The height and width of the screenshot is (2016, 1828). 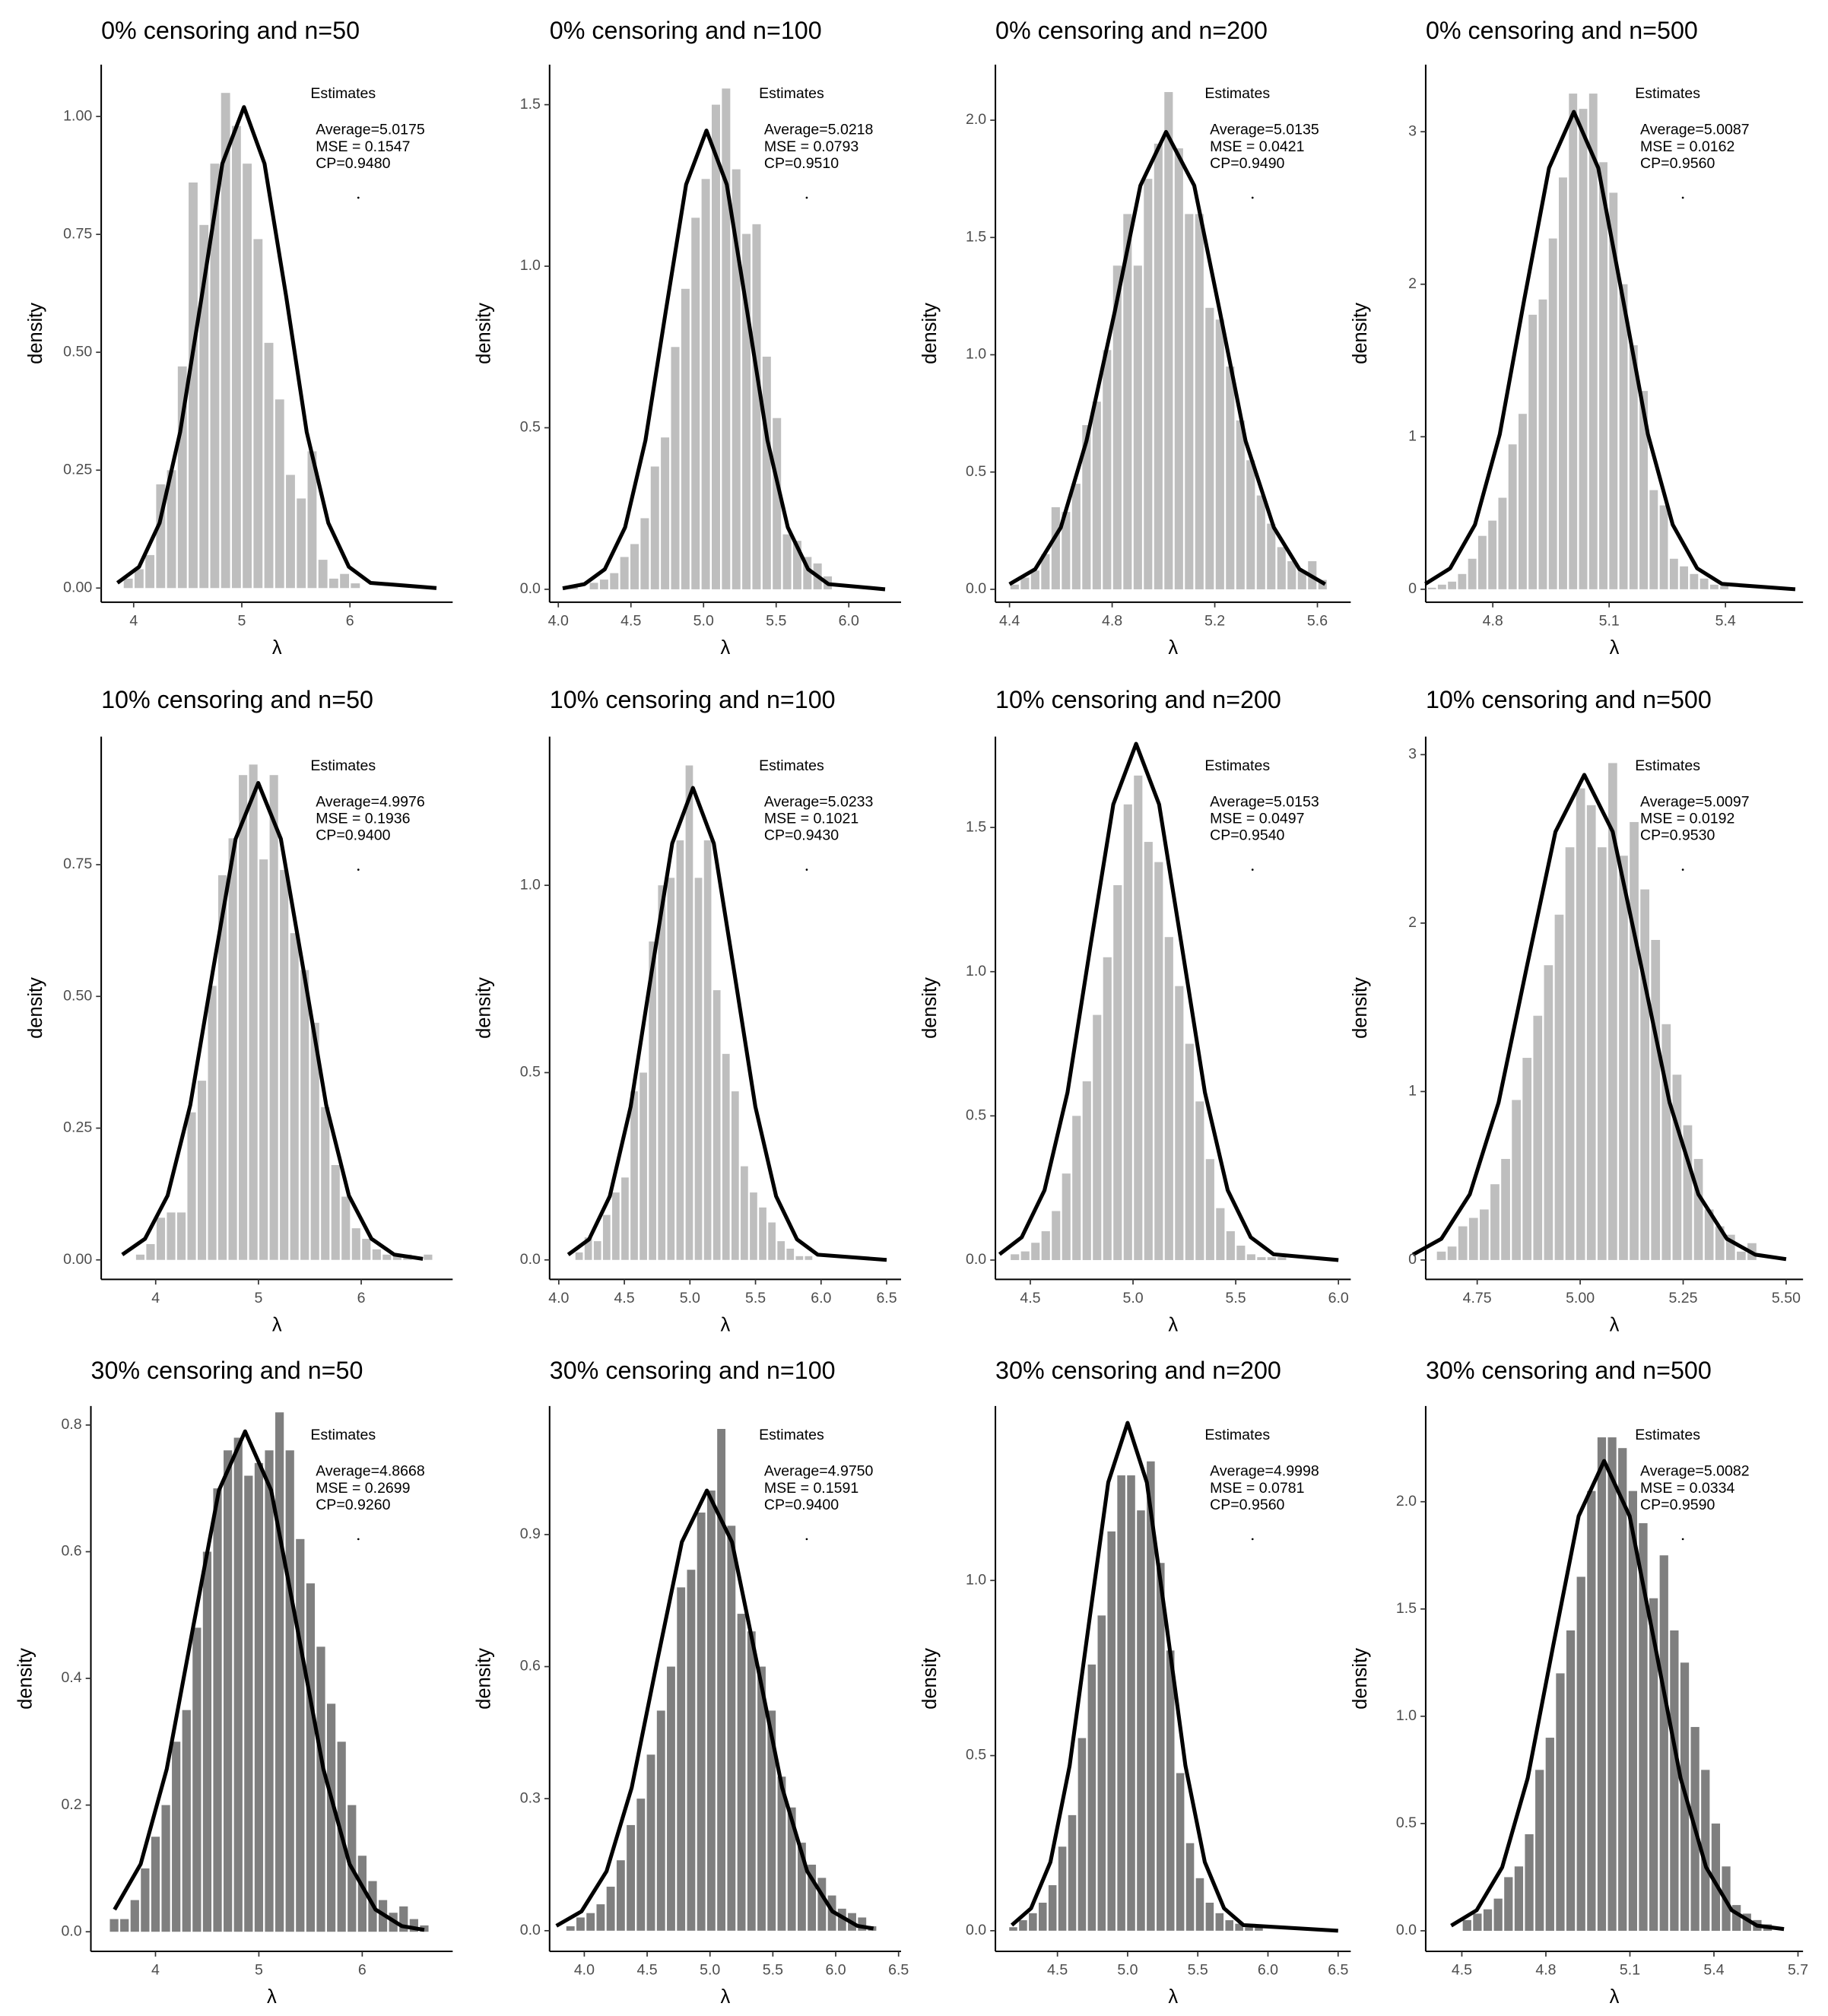 I want to click on panel-title: 10% censoring and n=50, so click(x=237, y=700).